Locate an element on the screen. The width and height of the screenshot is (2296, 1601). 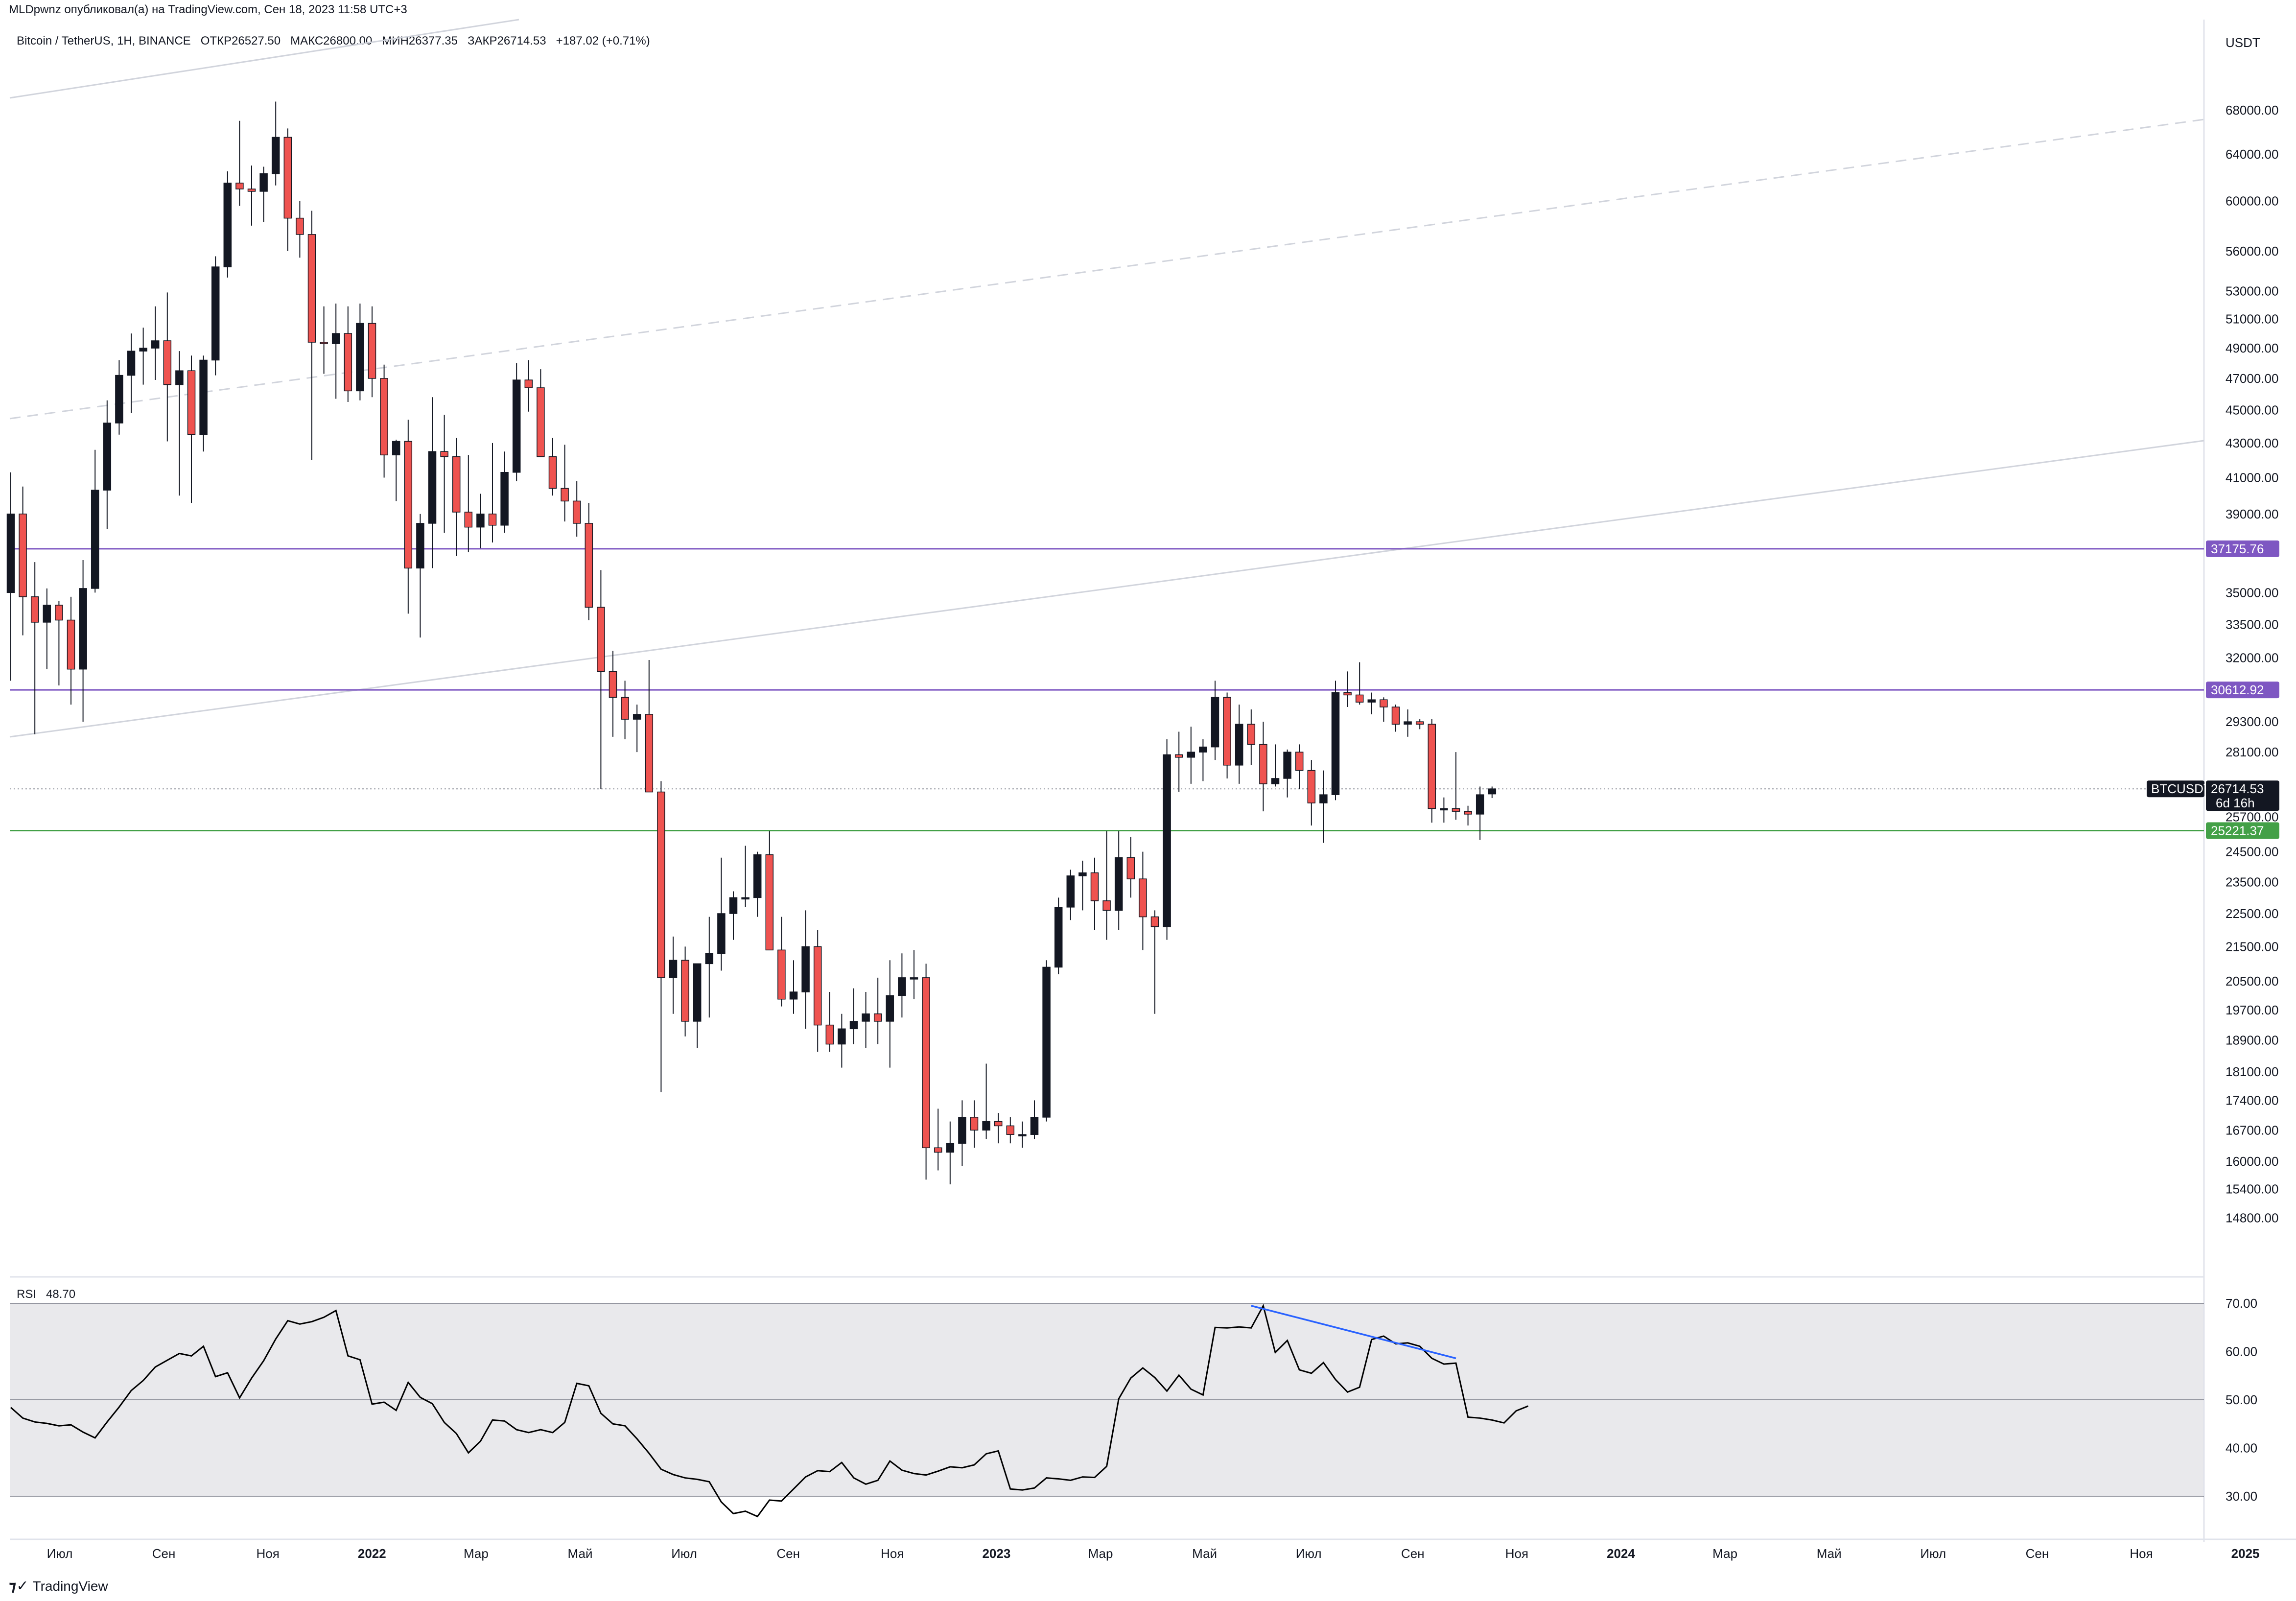
price-tick-label: 43000.00 is located at coordinates (2252, 443).